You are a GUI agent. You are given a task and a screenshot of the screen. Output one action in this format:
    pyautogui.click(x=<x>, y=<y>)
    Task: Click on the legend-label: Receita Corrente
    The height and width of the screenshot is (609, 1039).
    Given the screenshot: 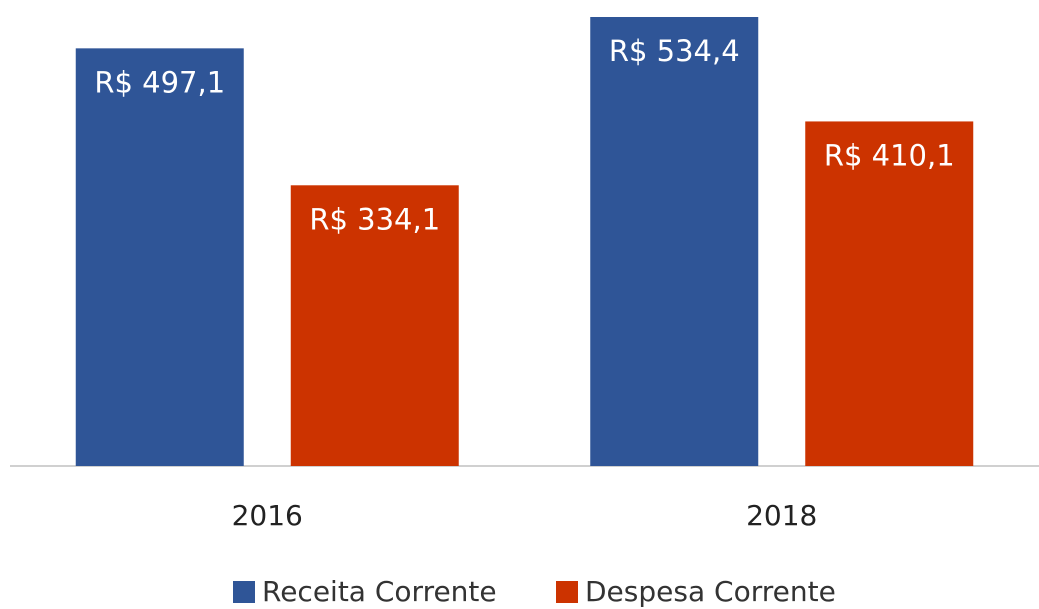 What is the action you would take?
    pyautogui.click(x=379, y=591)
    